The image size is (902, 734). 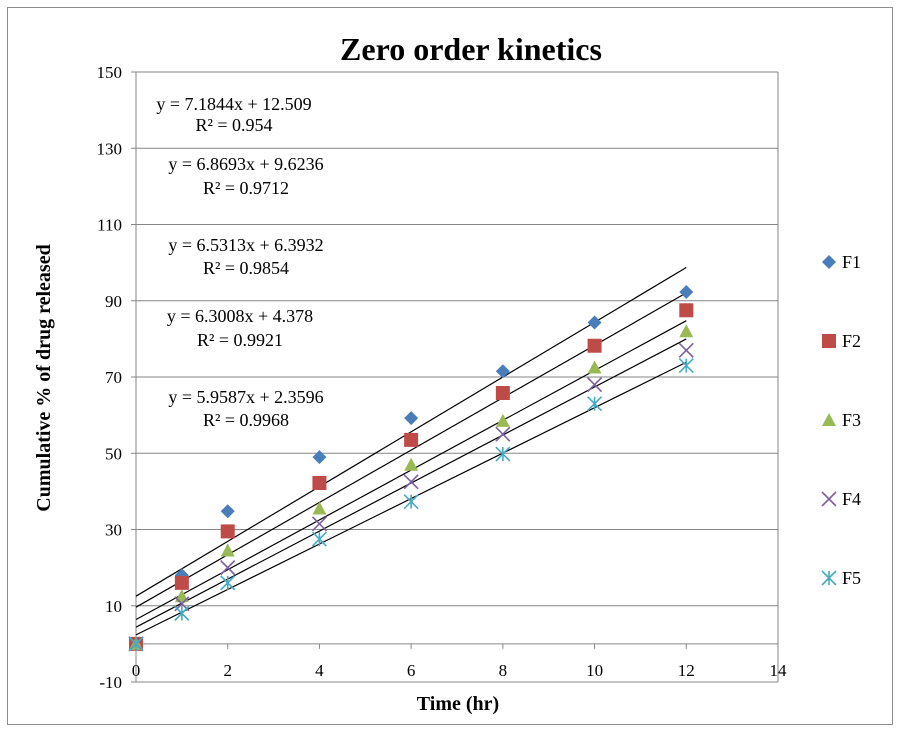 I want to click on r2-label-f3: R² = 0.9854, so click(x=246, y=268).